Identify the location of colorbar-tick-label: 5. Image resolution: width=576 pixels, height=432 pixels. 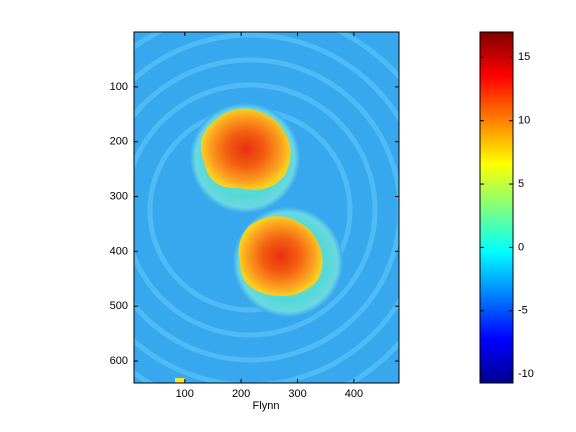
(521, 184).